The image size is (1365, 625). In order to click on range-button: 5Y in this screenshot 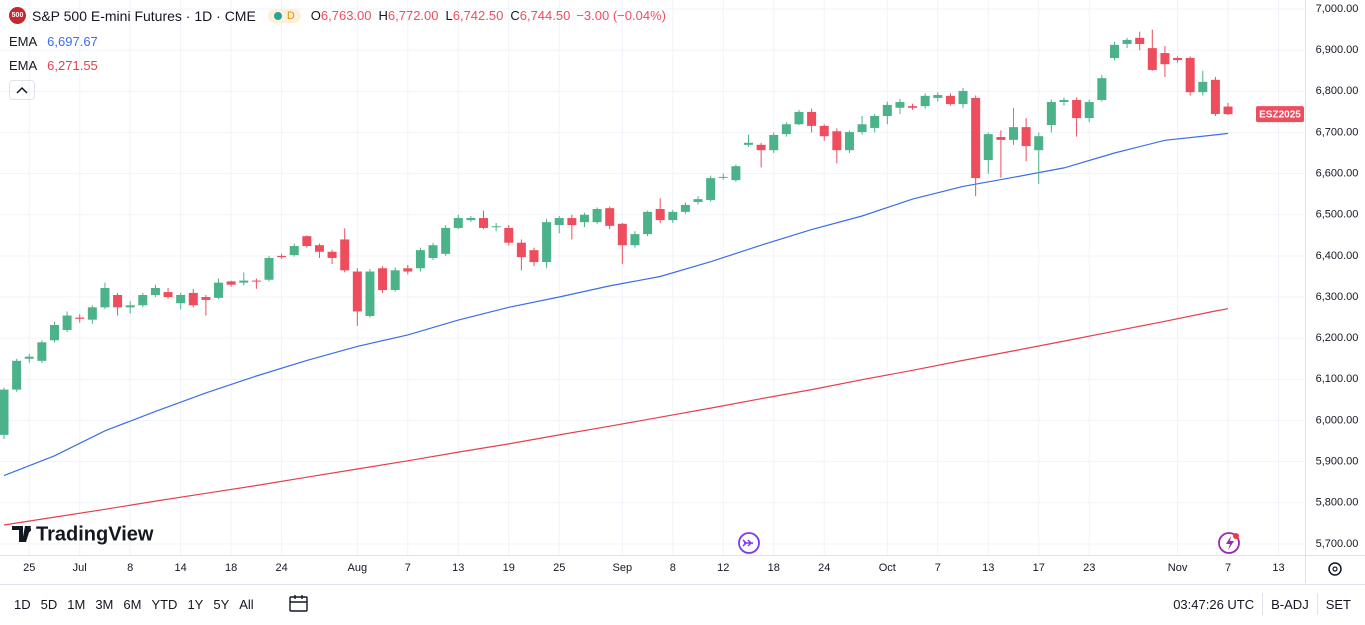, I will do `click(221, 604)`.